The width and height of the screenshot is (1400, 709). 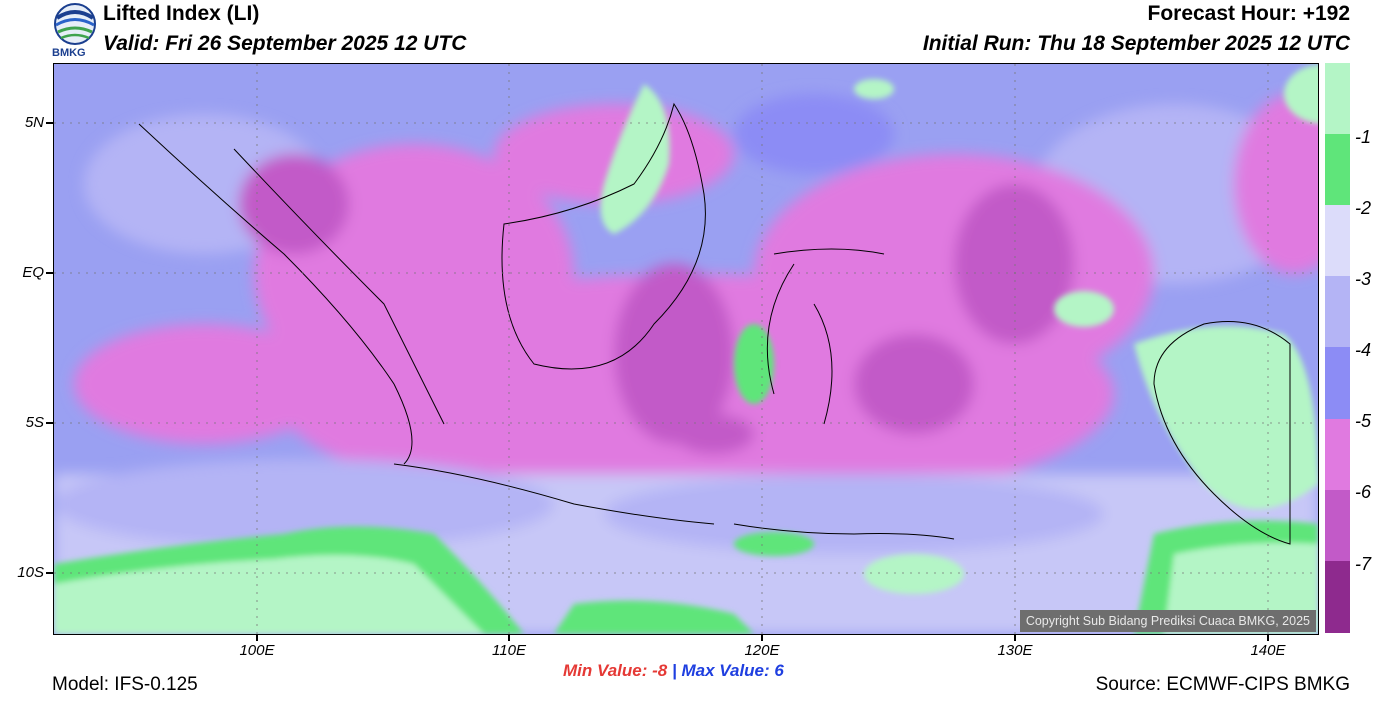 What do you see at coordinates (554, 494) in the screenshot?
I see `coastline-java` at bounding box center [554, 494].